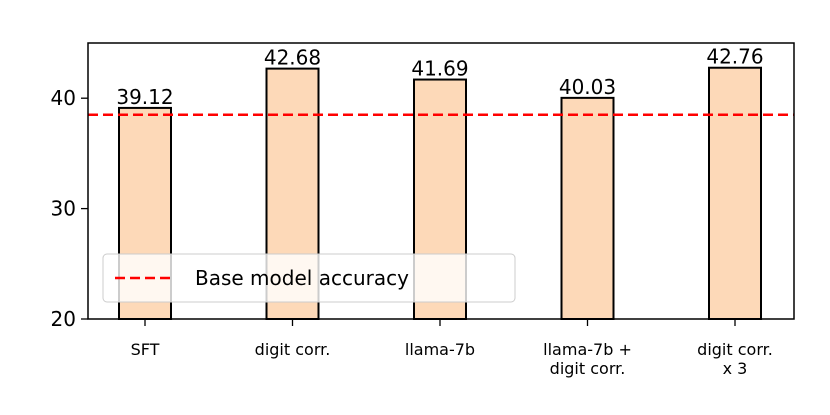  Describe the element at coordinates (302, 278) in the screenshot. I see `legend-label: Base model accuracy` at that location.